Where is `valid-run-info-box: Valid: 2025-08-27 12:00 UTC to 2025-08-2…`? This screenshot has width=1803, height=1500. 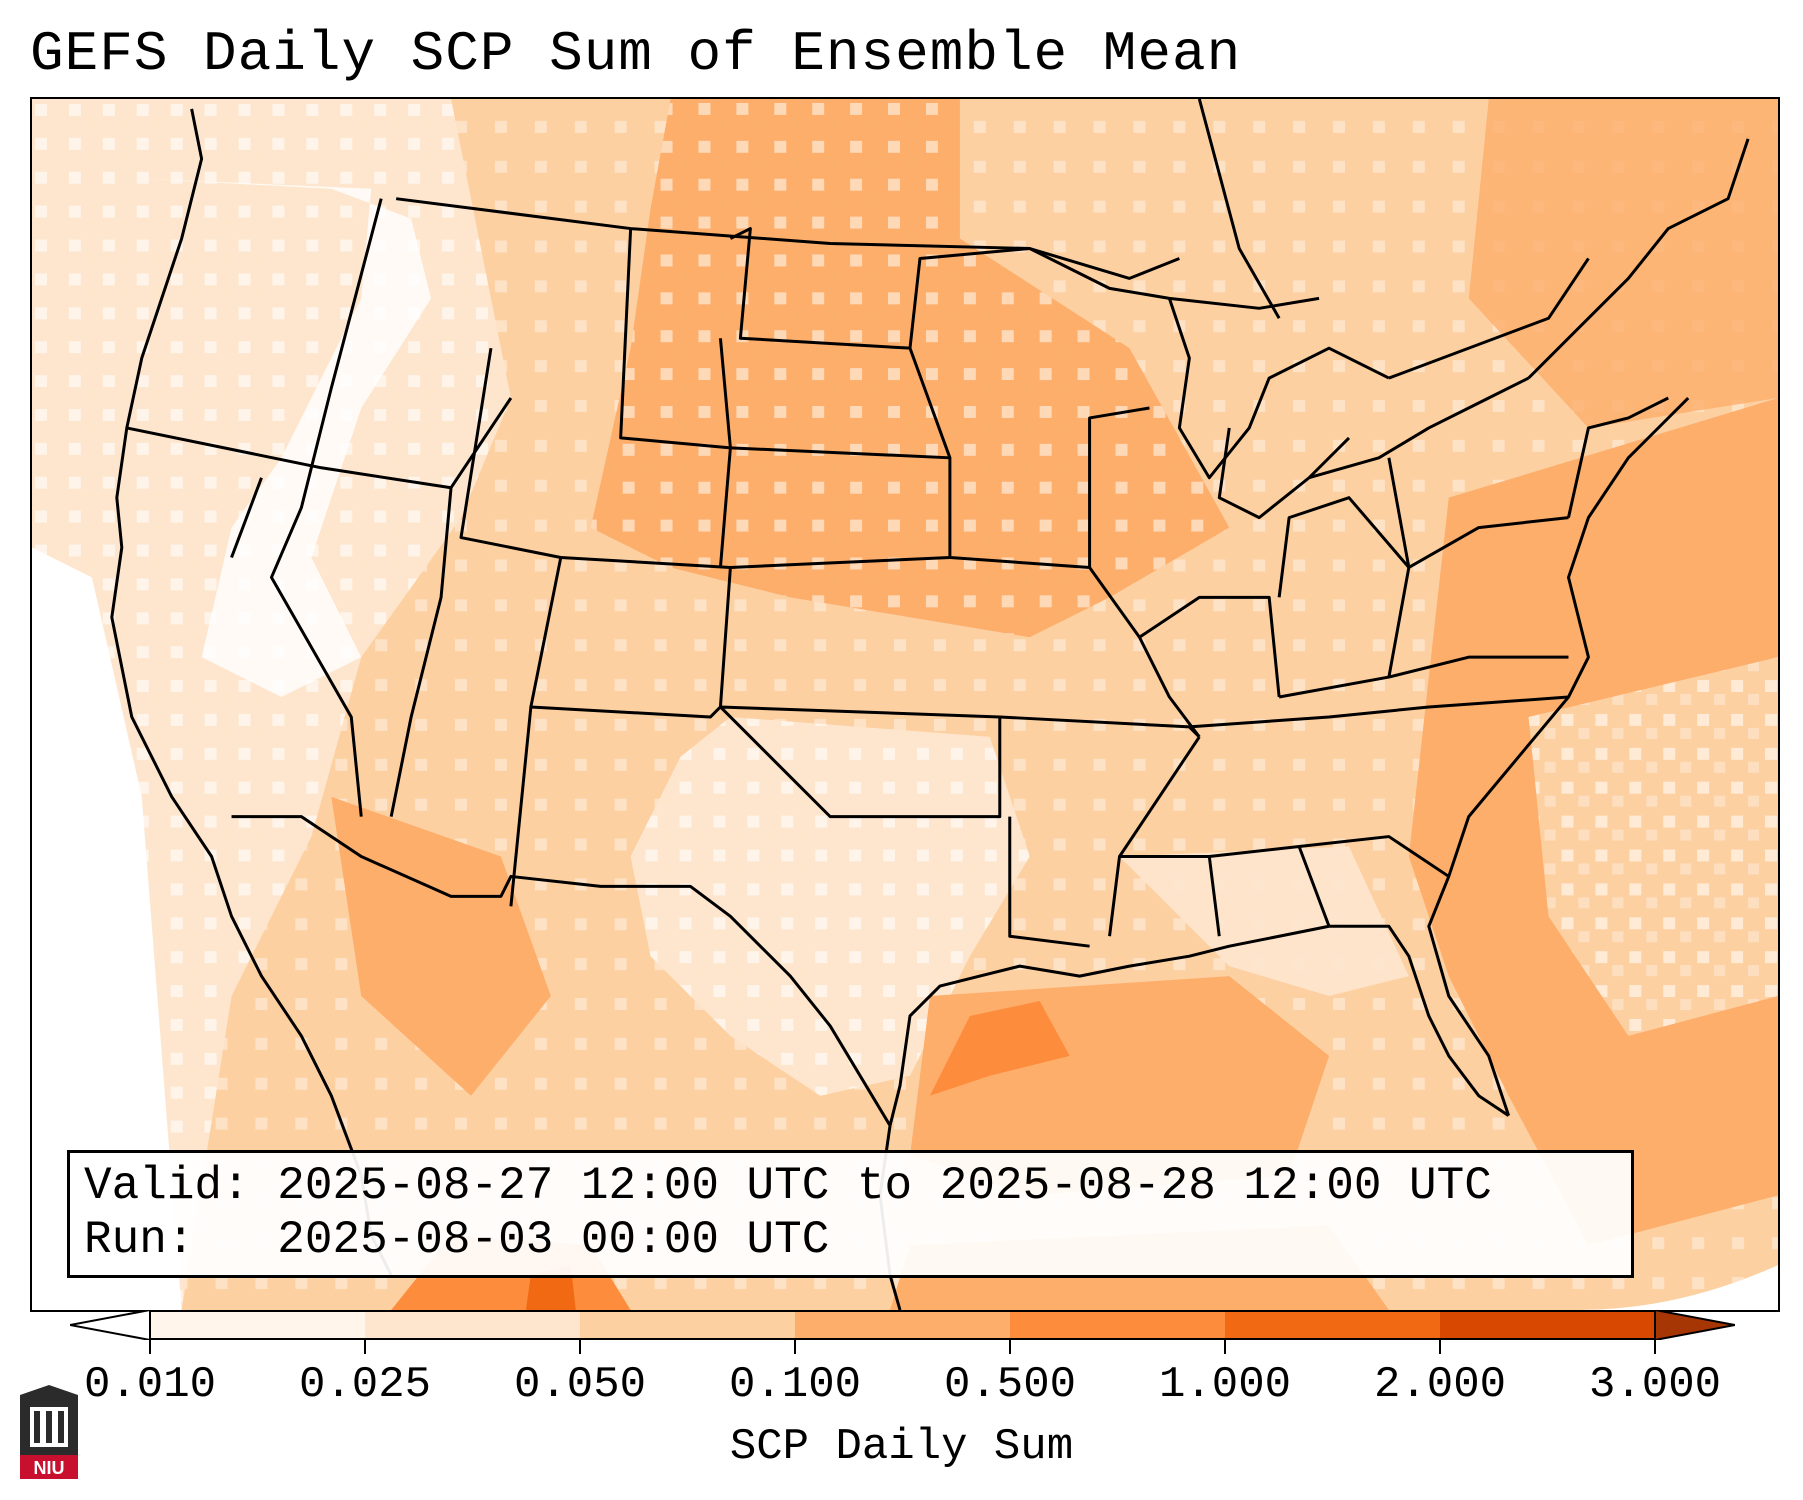 valid-run-info-box: Valid: 2025-08-27 12:00 UTC to 2025-08-2… is located at coordinates (850, 1214).